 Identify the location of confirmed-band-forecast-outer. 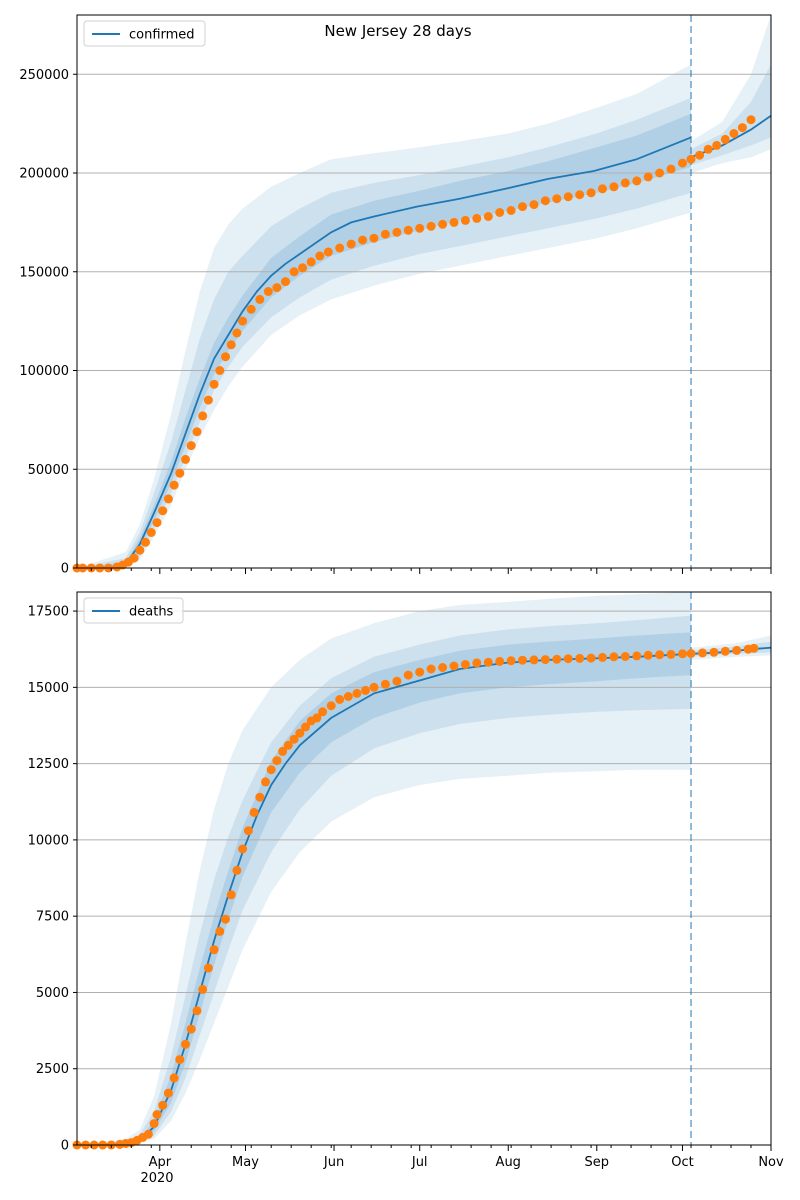
(731, 94).